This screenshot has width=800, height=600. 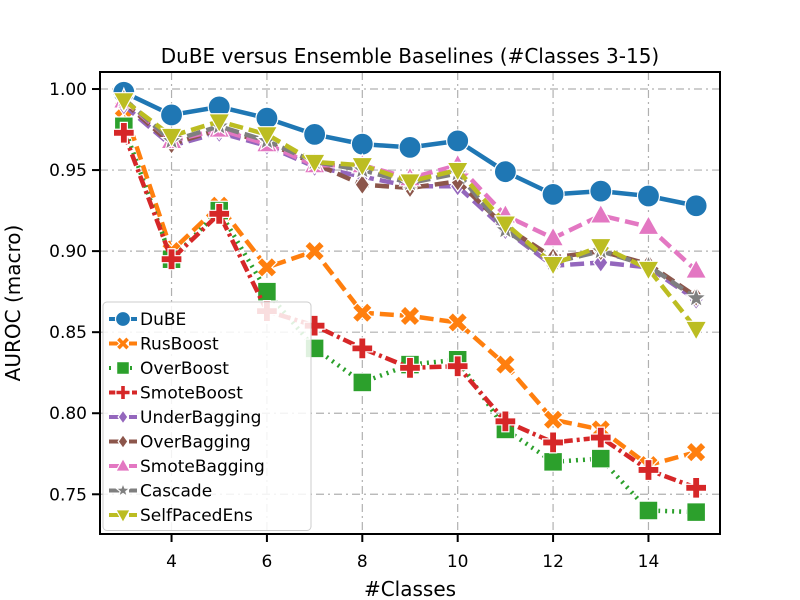 What do you see at coordinates (200, 418) in the screenshot?
I see `legend-label-underbagging: UnderBagging` at bounding box center [200, 418].